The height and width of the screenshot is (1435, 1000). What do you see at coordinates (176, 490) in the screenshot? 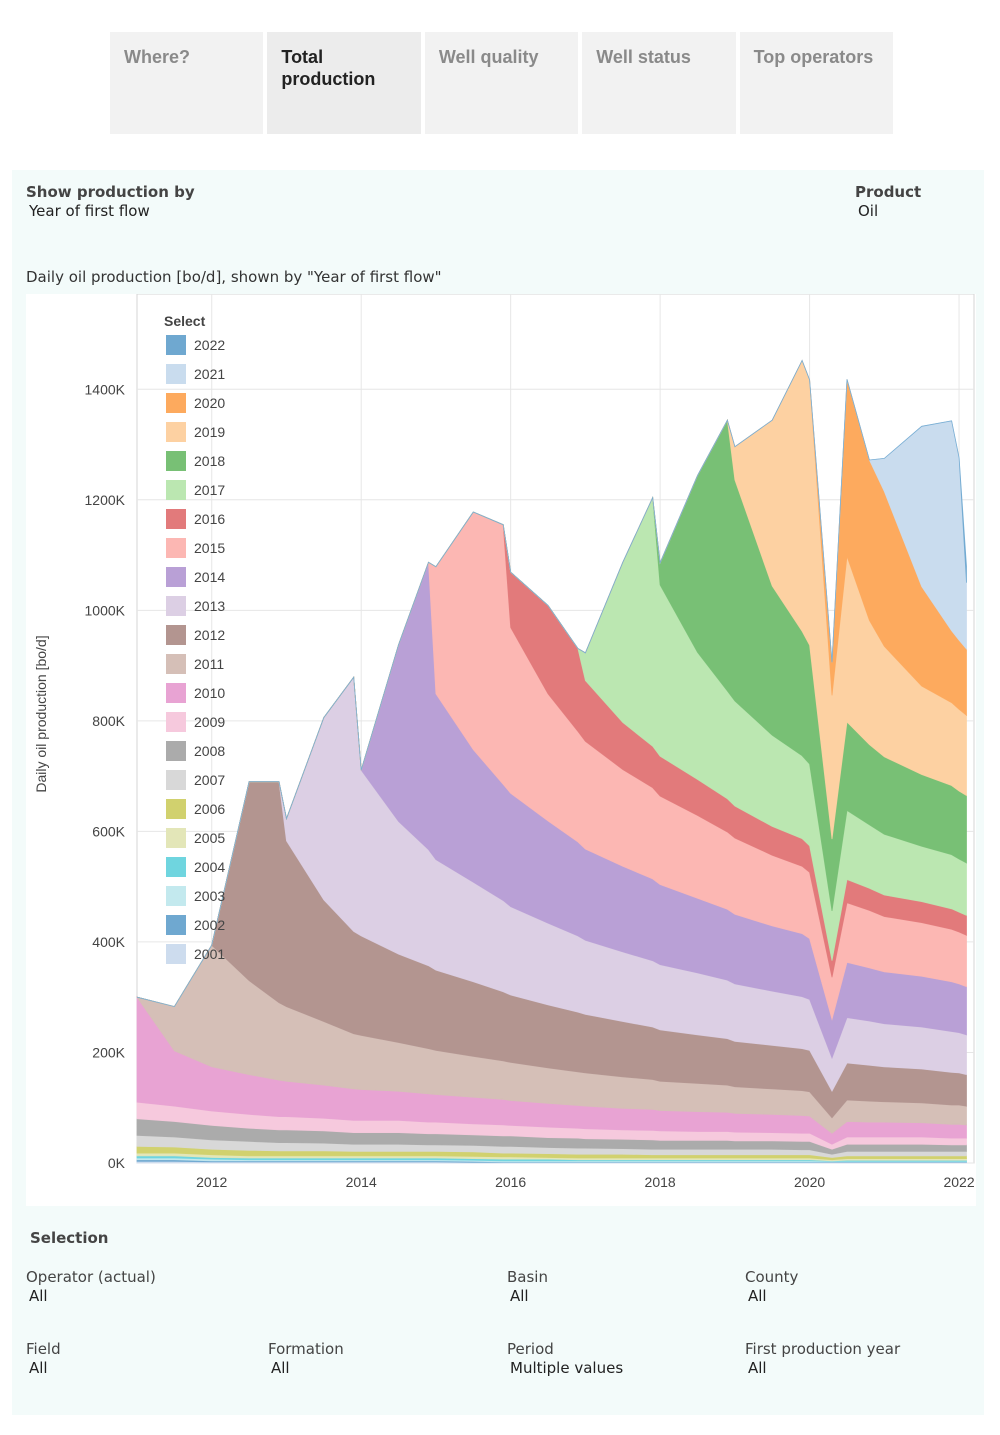
I see `legend-swatch-2017` at bounding box center [176, 490].